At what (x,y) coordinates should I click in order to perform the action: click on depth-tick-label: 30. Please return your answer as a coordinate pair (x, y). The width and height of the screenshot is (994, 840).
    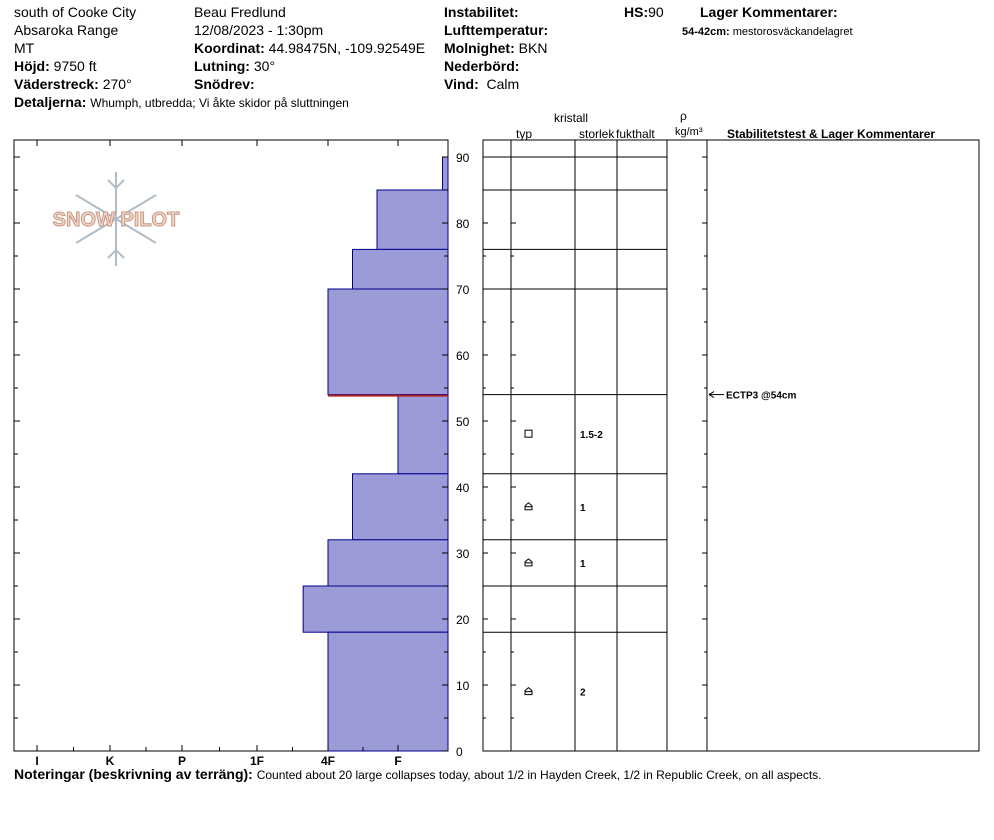
    Looking at the image, I should click on (463, 554).